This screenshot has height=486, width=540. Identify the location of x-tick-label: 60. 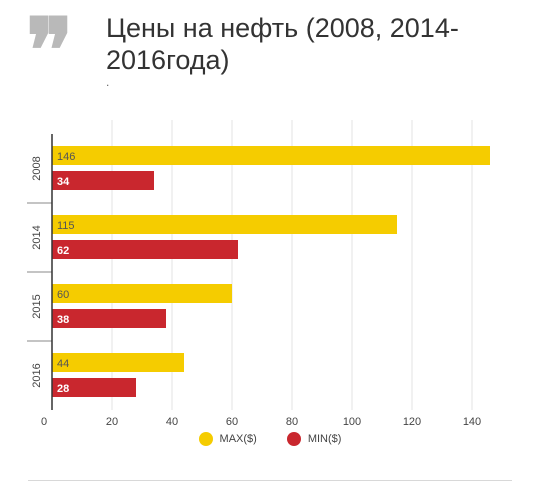
(232, 422).